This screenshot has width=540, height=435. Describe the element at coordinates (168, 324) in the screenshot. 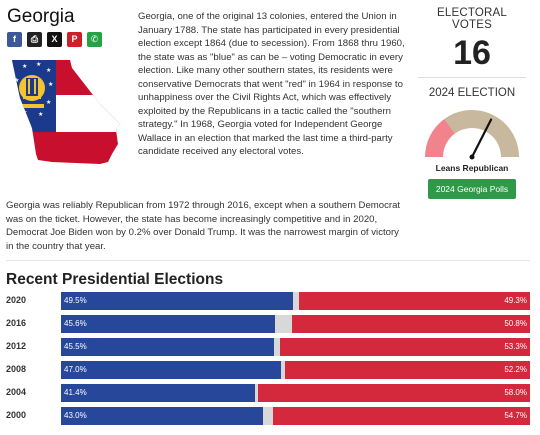

I see `dem-bar: 45.6%` at that location.